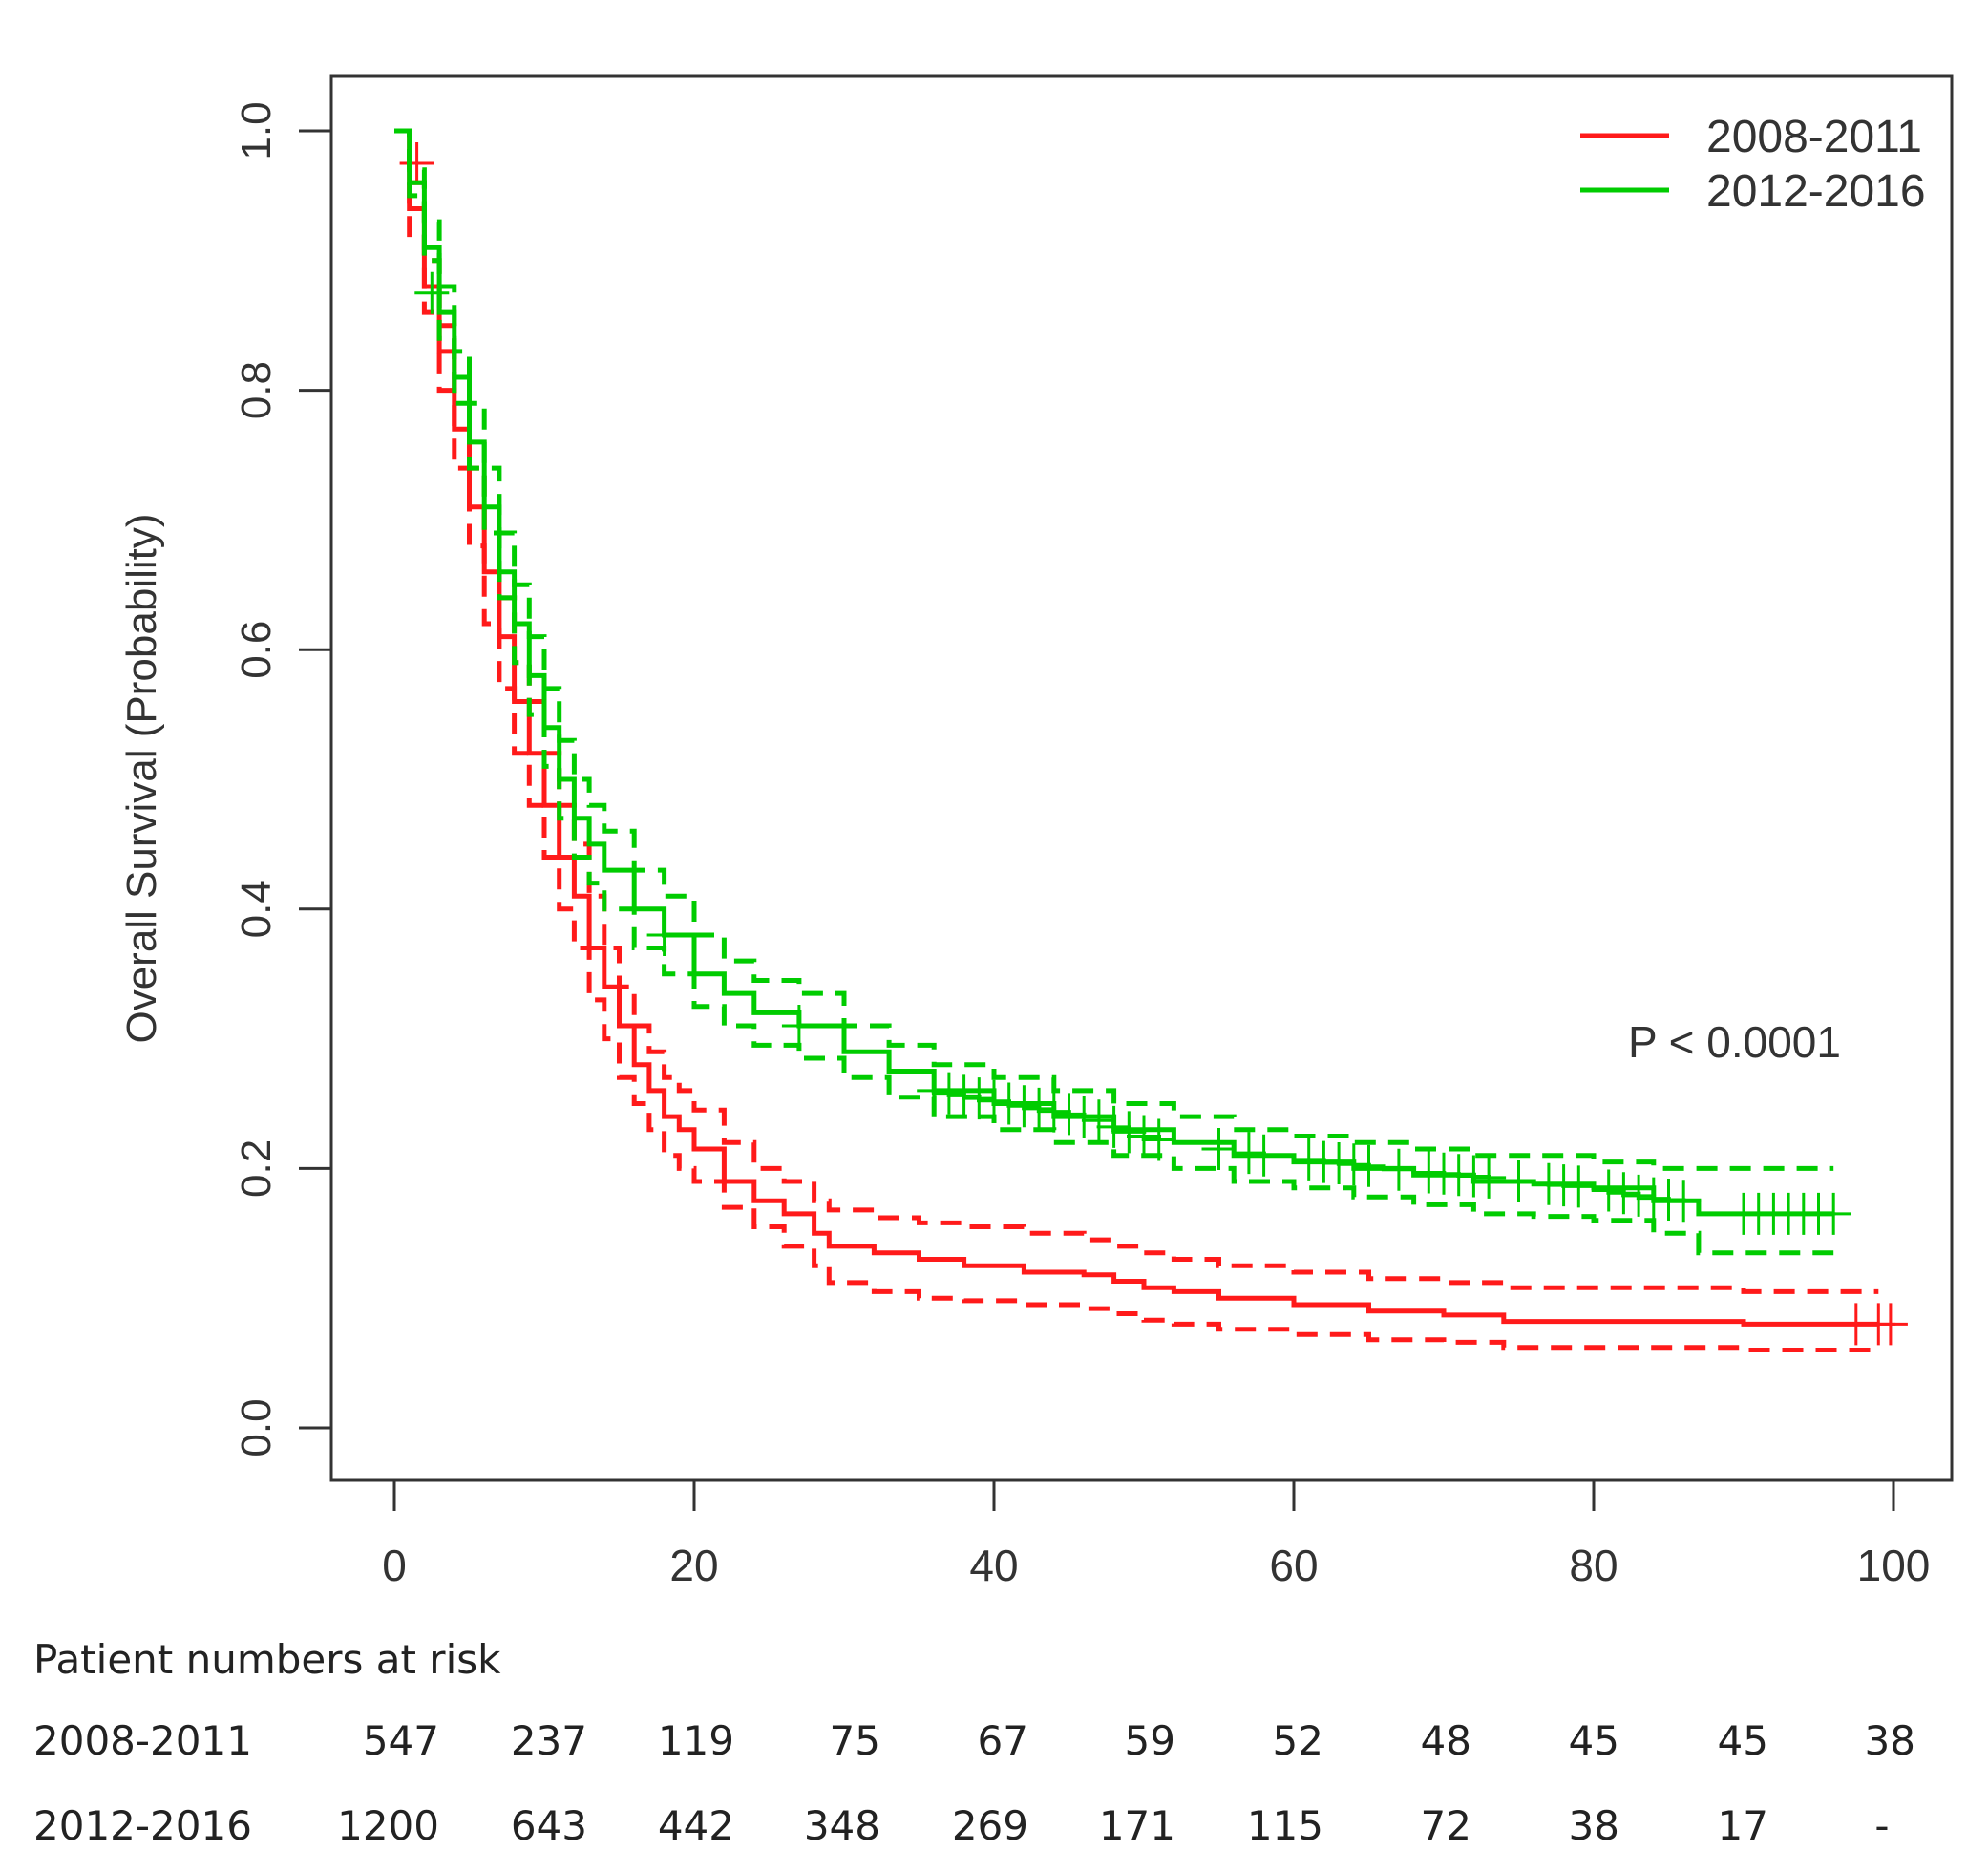 This screenshot has width=1988, height=1872. What do you see at coordinates (1285, 1826) in the screenshot?
I see `risk-value: 115` at bounding box center [1285, 1826].